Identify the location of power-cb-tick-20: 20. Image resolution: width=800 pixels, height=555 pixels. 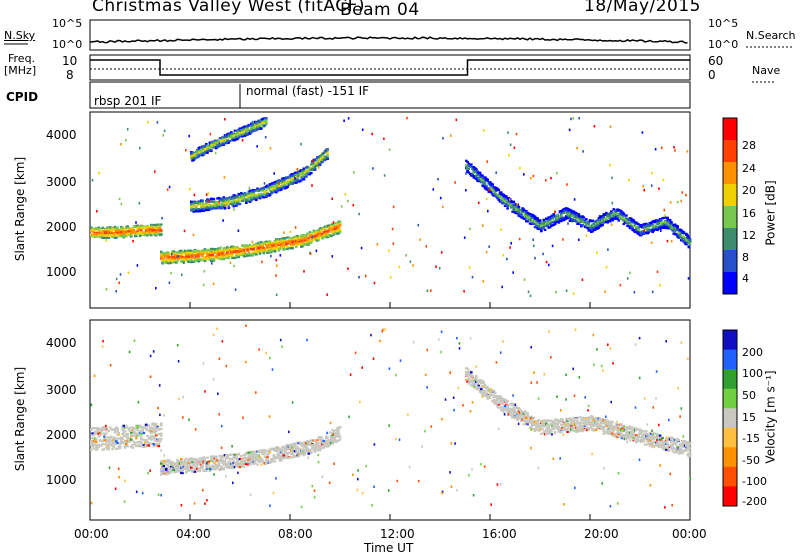
(749, 190).